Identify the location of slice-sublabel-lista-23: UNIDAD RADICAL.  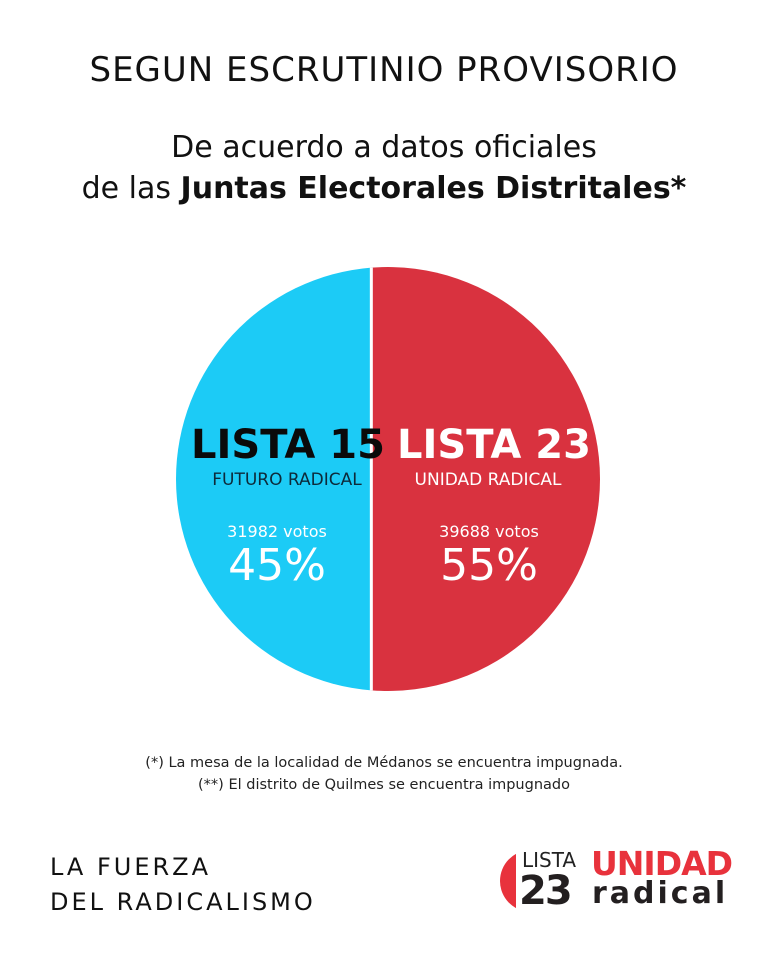
(488, 480).